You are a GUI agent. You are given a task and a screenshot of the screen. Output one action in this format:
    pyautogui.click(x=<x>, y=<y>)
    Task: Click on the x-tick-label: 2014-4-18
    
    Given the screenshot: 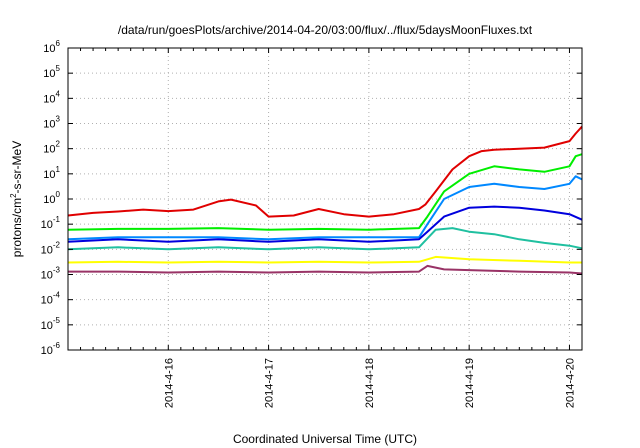 What is the action you would take?
    pyautogui.click(x=370, y=383)
    